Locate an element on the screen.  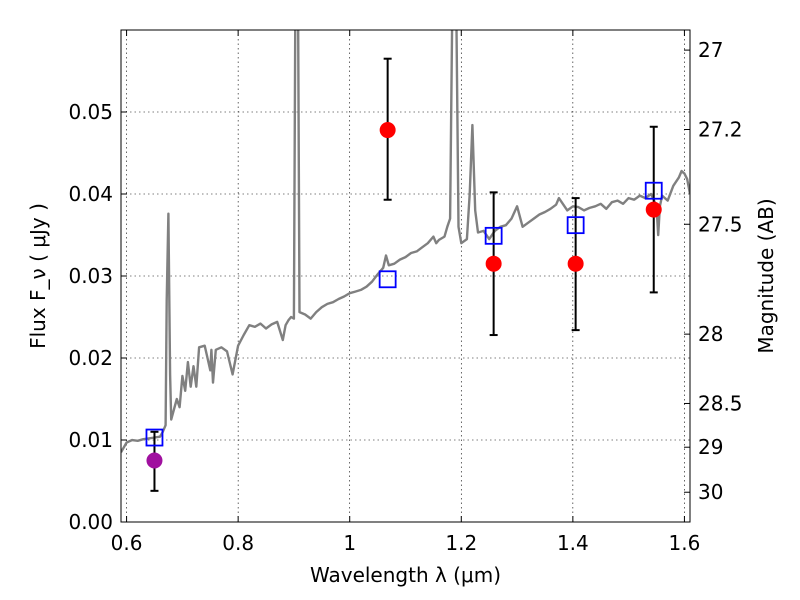
y2-axis-title: Magnitude (AB) is located at coordinates (766, 275).